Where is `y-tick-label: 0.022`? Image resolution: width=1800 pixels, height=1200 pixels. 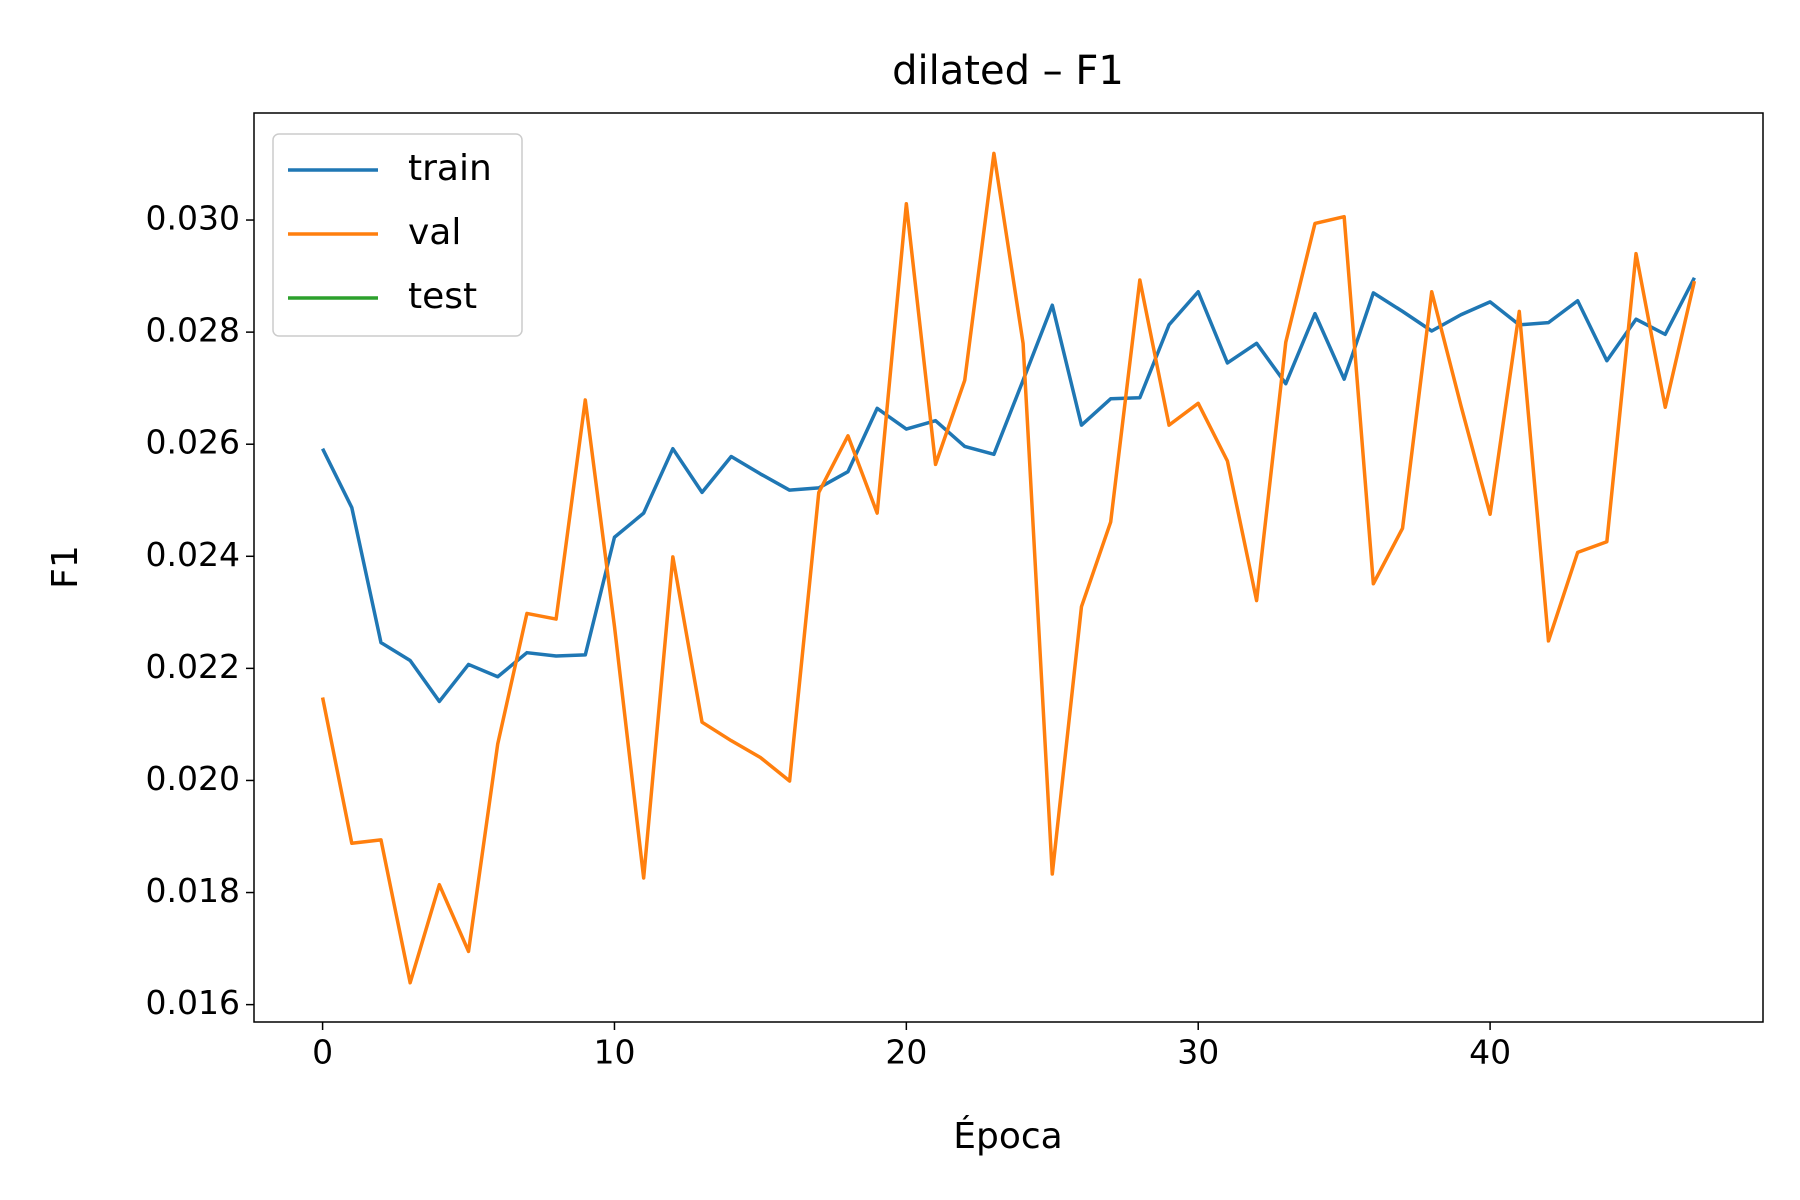
y-tick-label: 0.022 is located at coordinates (193, 666).